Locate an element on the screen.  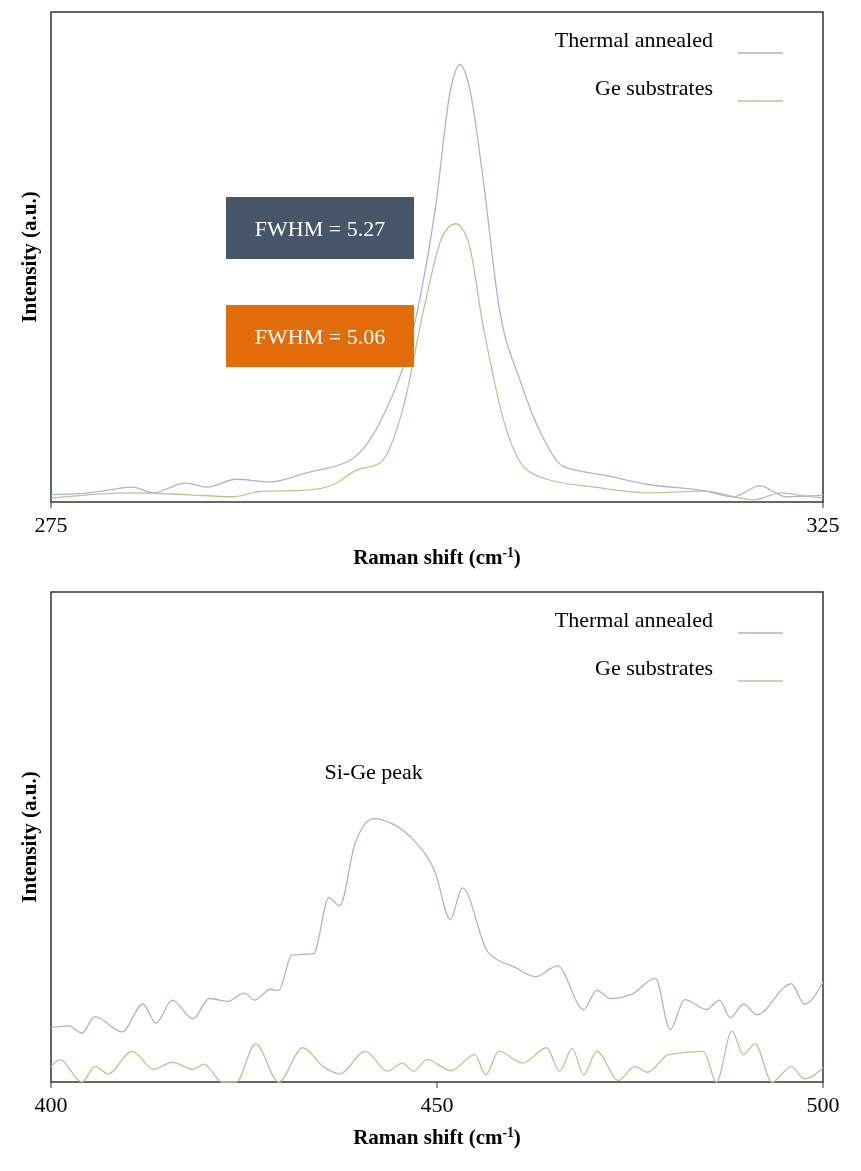
x-tick-label: 500 is located at coordinates (823, 1104).